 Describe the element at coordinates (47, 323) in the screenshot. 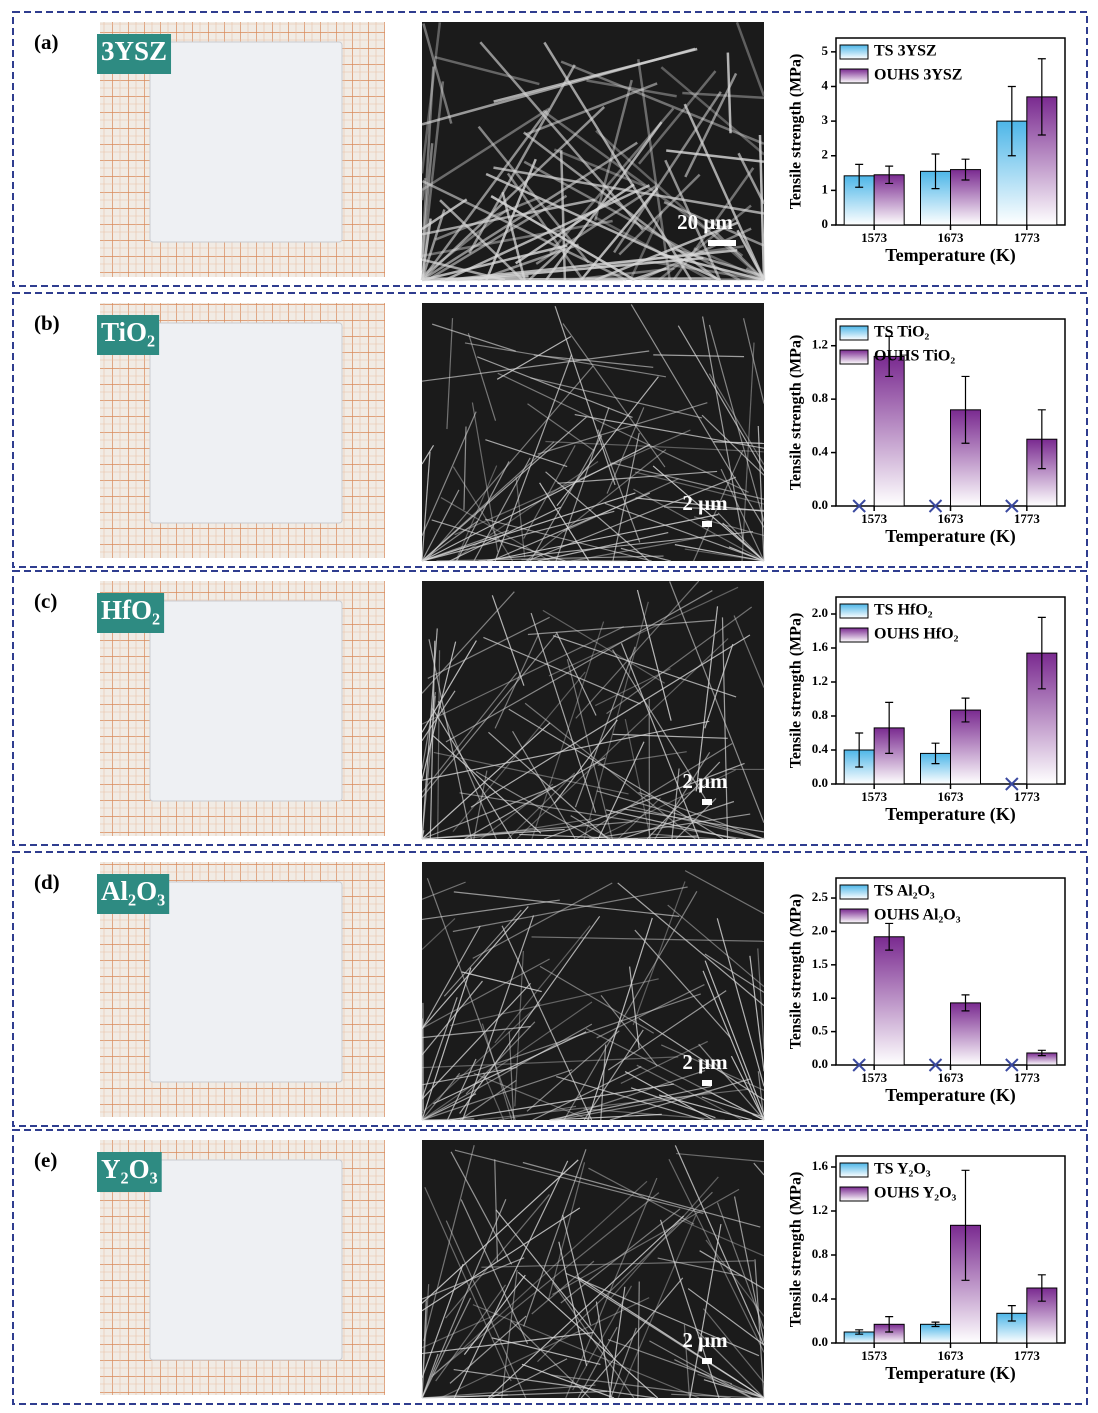

I see `panel-label: (b)` at that location.